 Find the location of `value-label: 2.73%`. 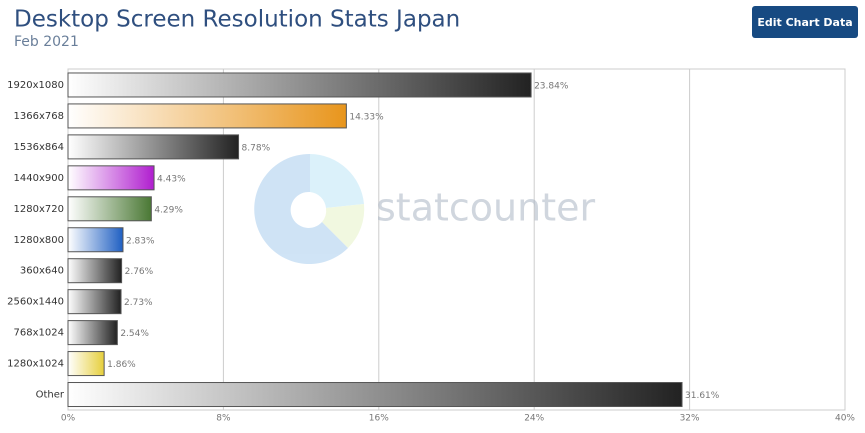

value-label: 2.73% is located at coordinates (138, 303).